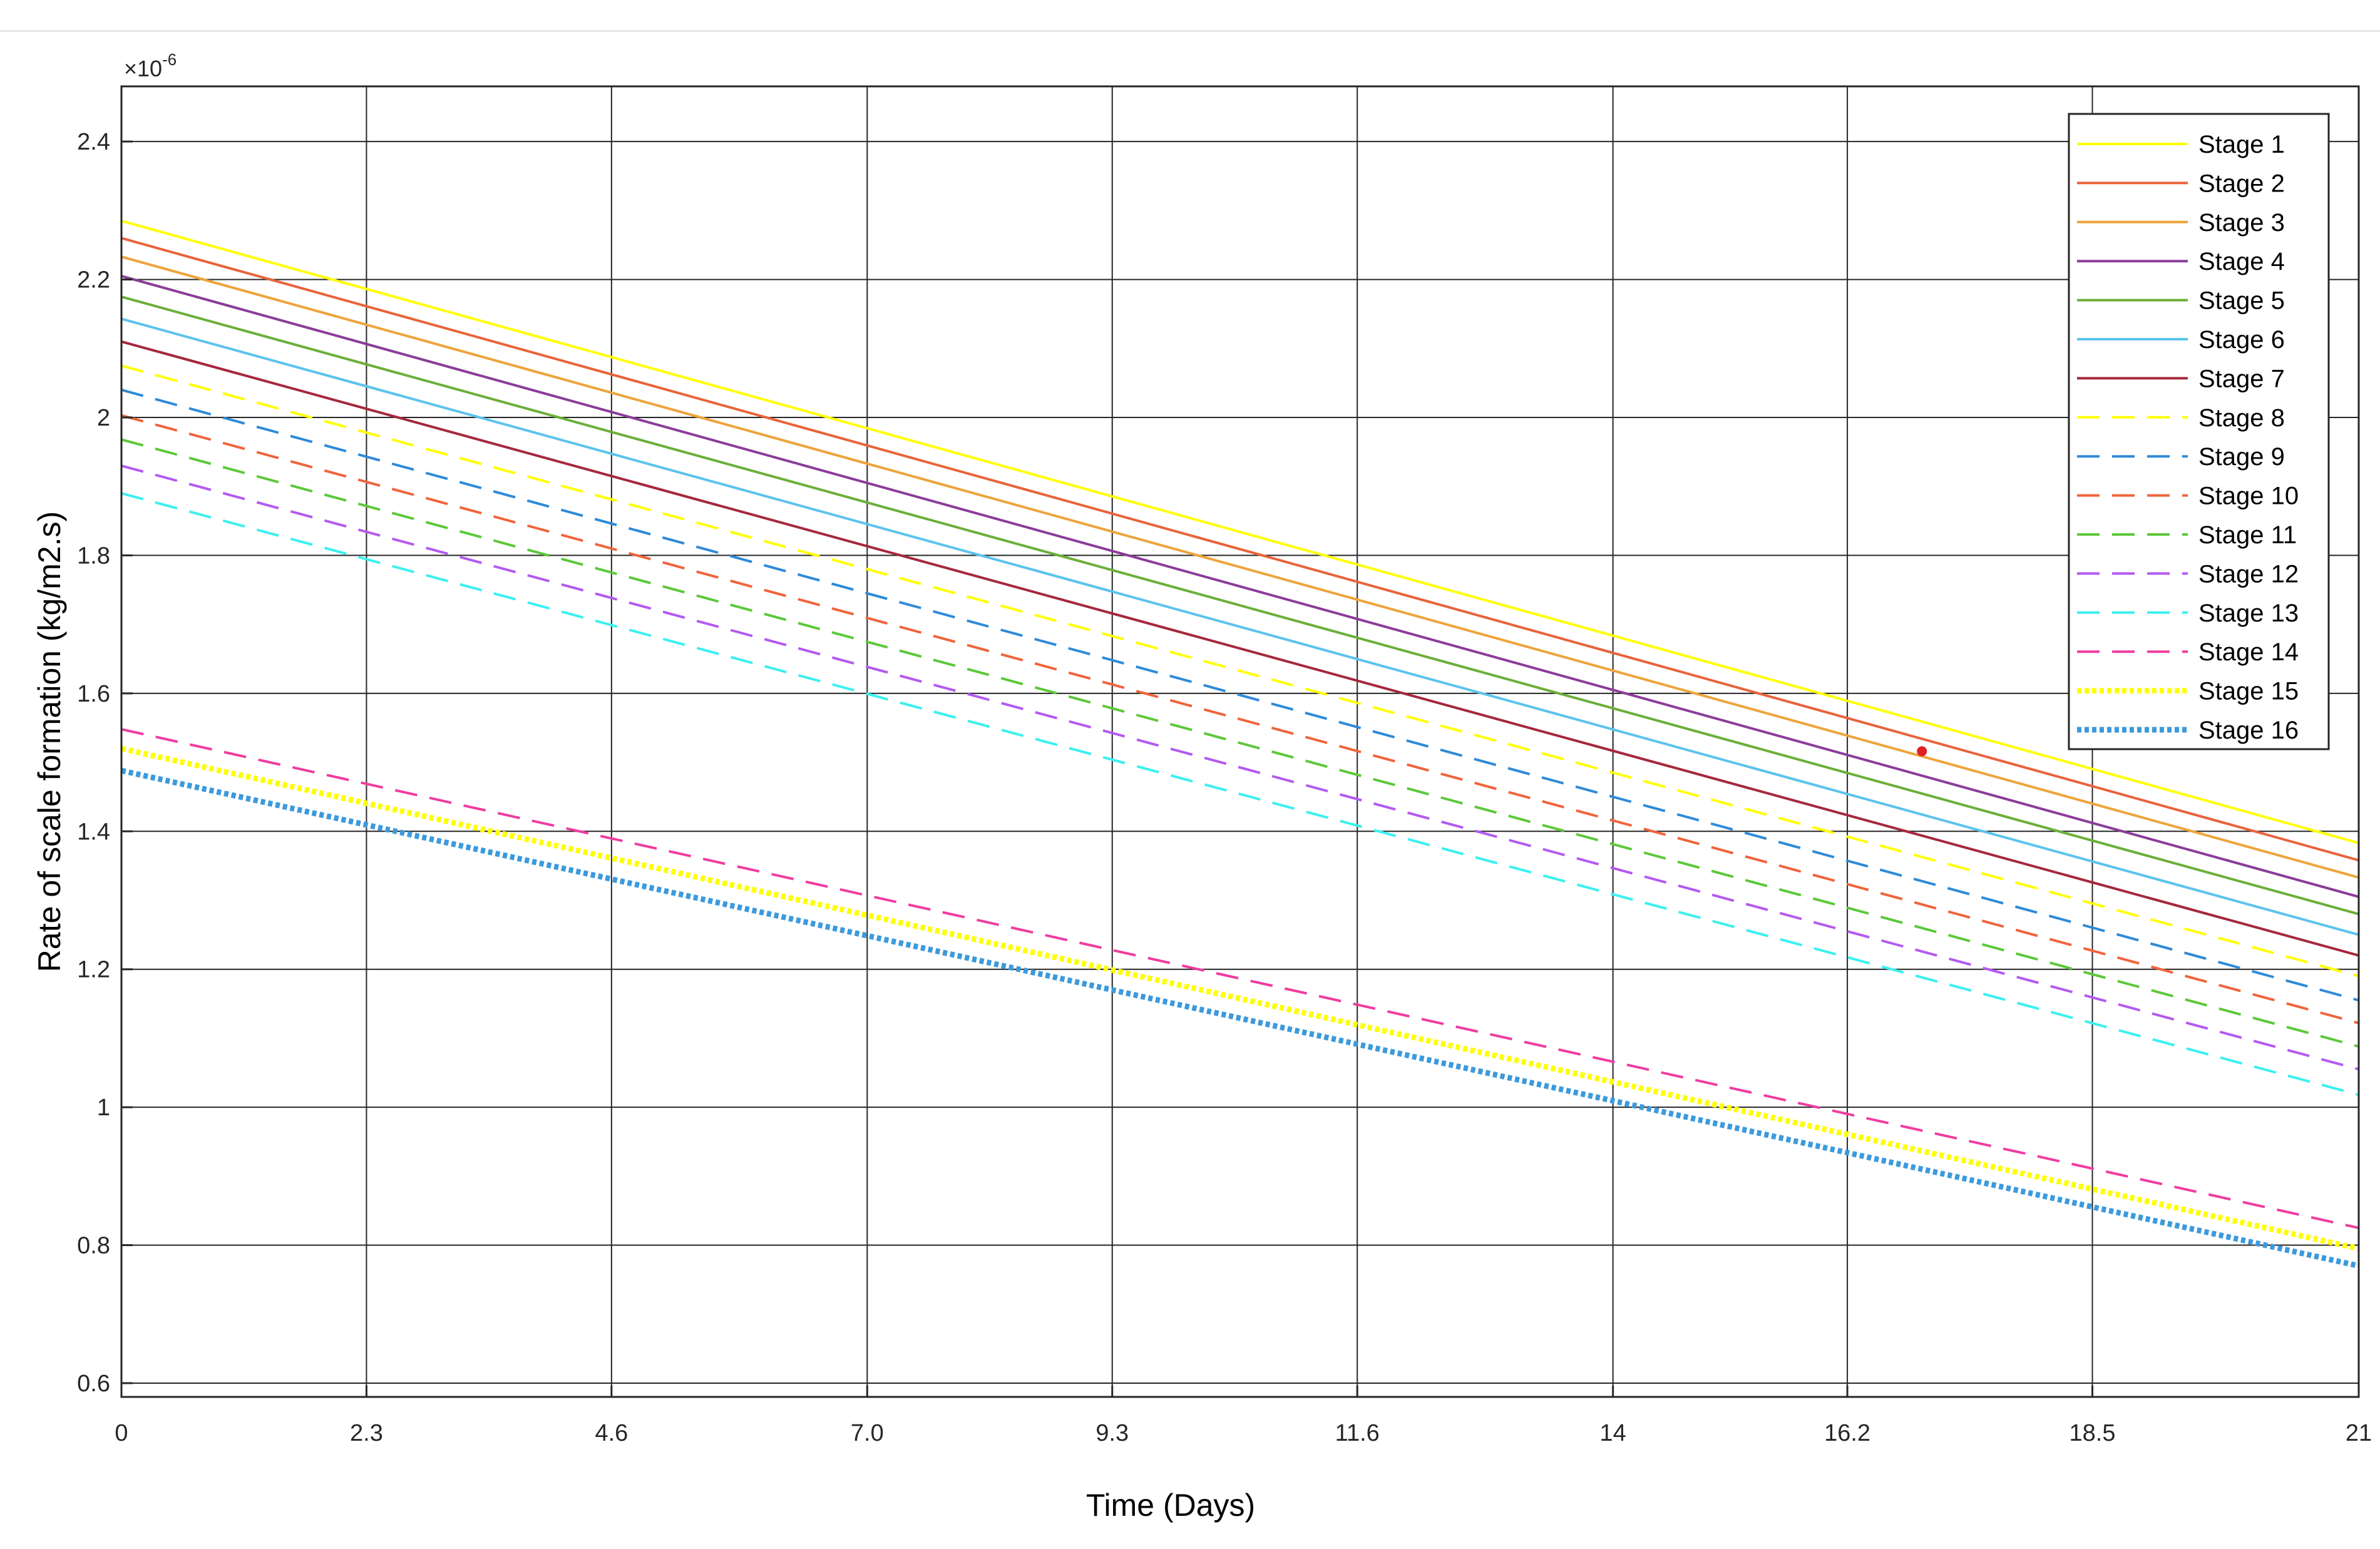 The height and width of the screenshot is (1549, 2380). What do you see at coordinates (1112, 1433) in the screenshot?
I see `x-tick-label: 9.3` at bounding box center [1112, 1433].